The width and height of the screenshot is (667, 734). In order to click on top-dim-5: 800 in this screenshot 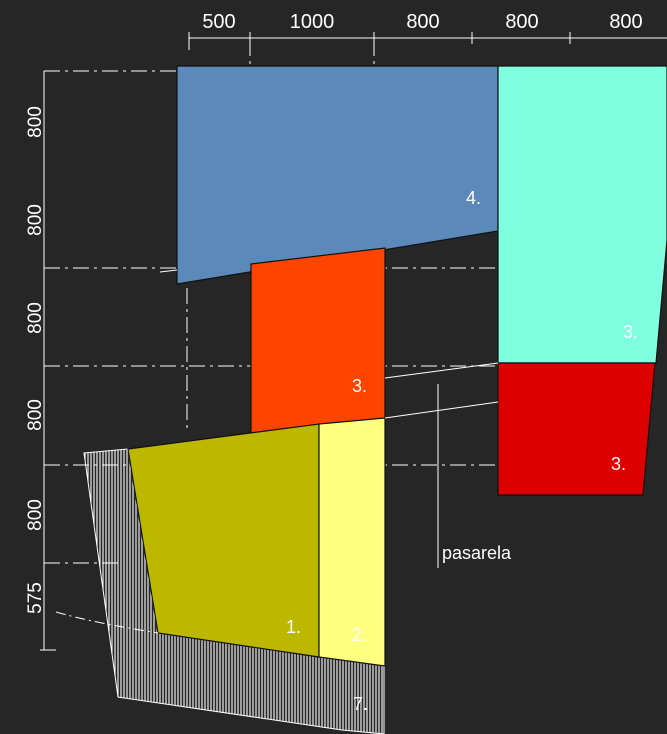, I will do `click(625, 22)`.